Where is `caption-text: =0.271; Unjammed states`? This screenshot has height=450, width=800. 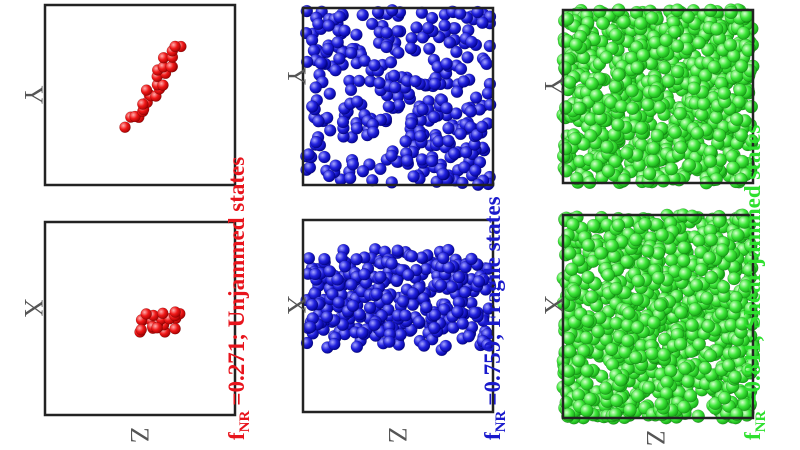 caption-text: =0.271; Unjammed states is located at coordinates (236, 281).